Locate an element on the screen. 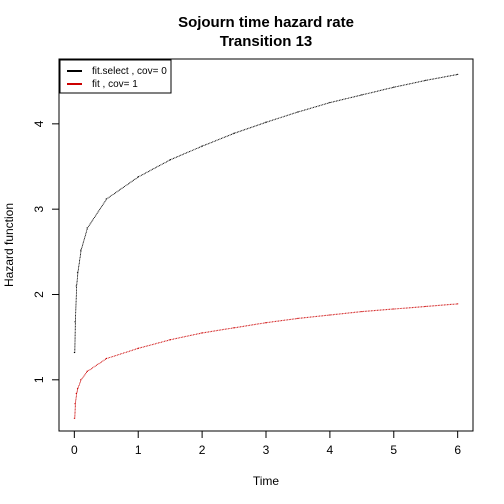 This screenshot has height=504, width=504. x-axis: 0 1 2 3 4 5 6 is located at coordinates (266, 443).